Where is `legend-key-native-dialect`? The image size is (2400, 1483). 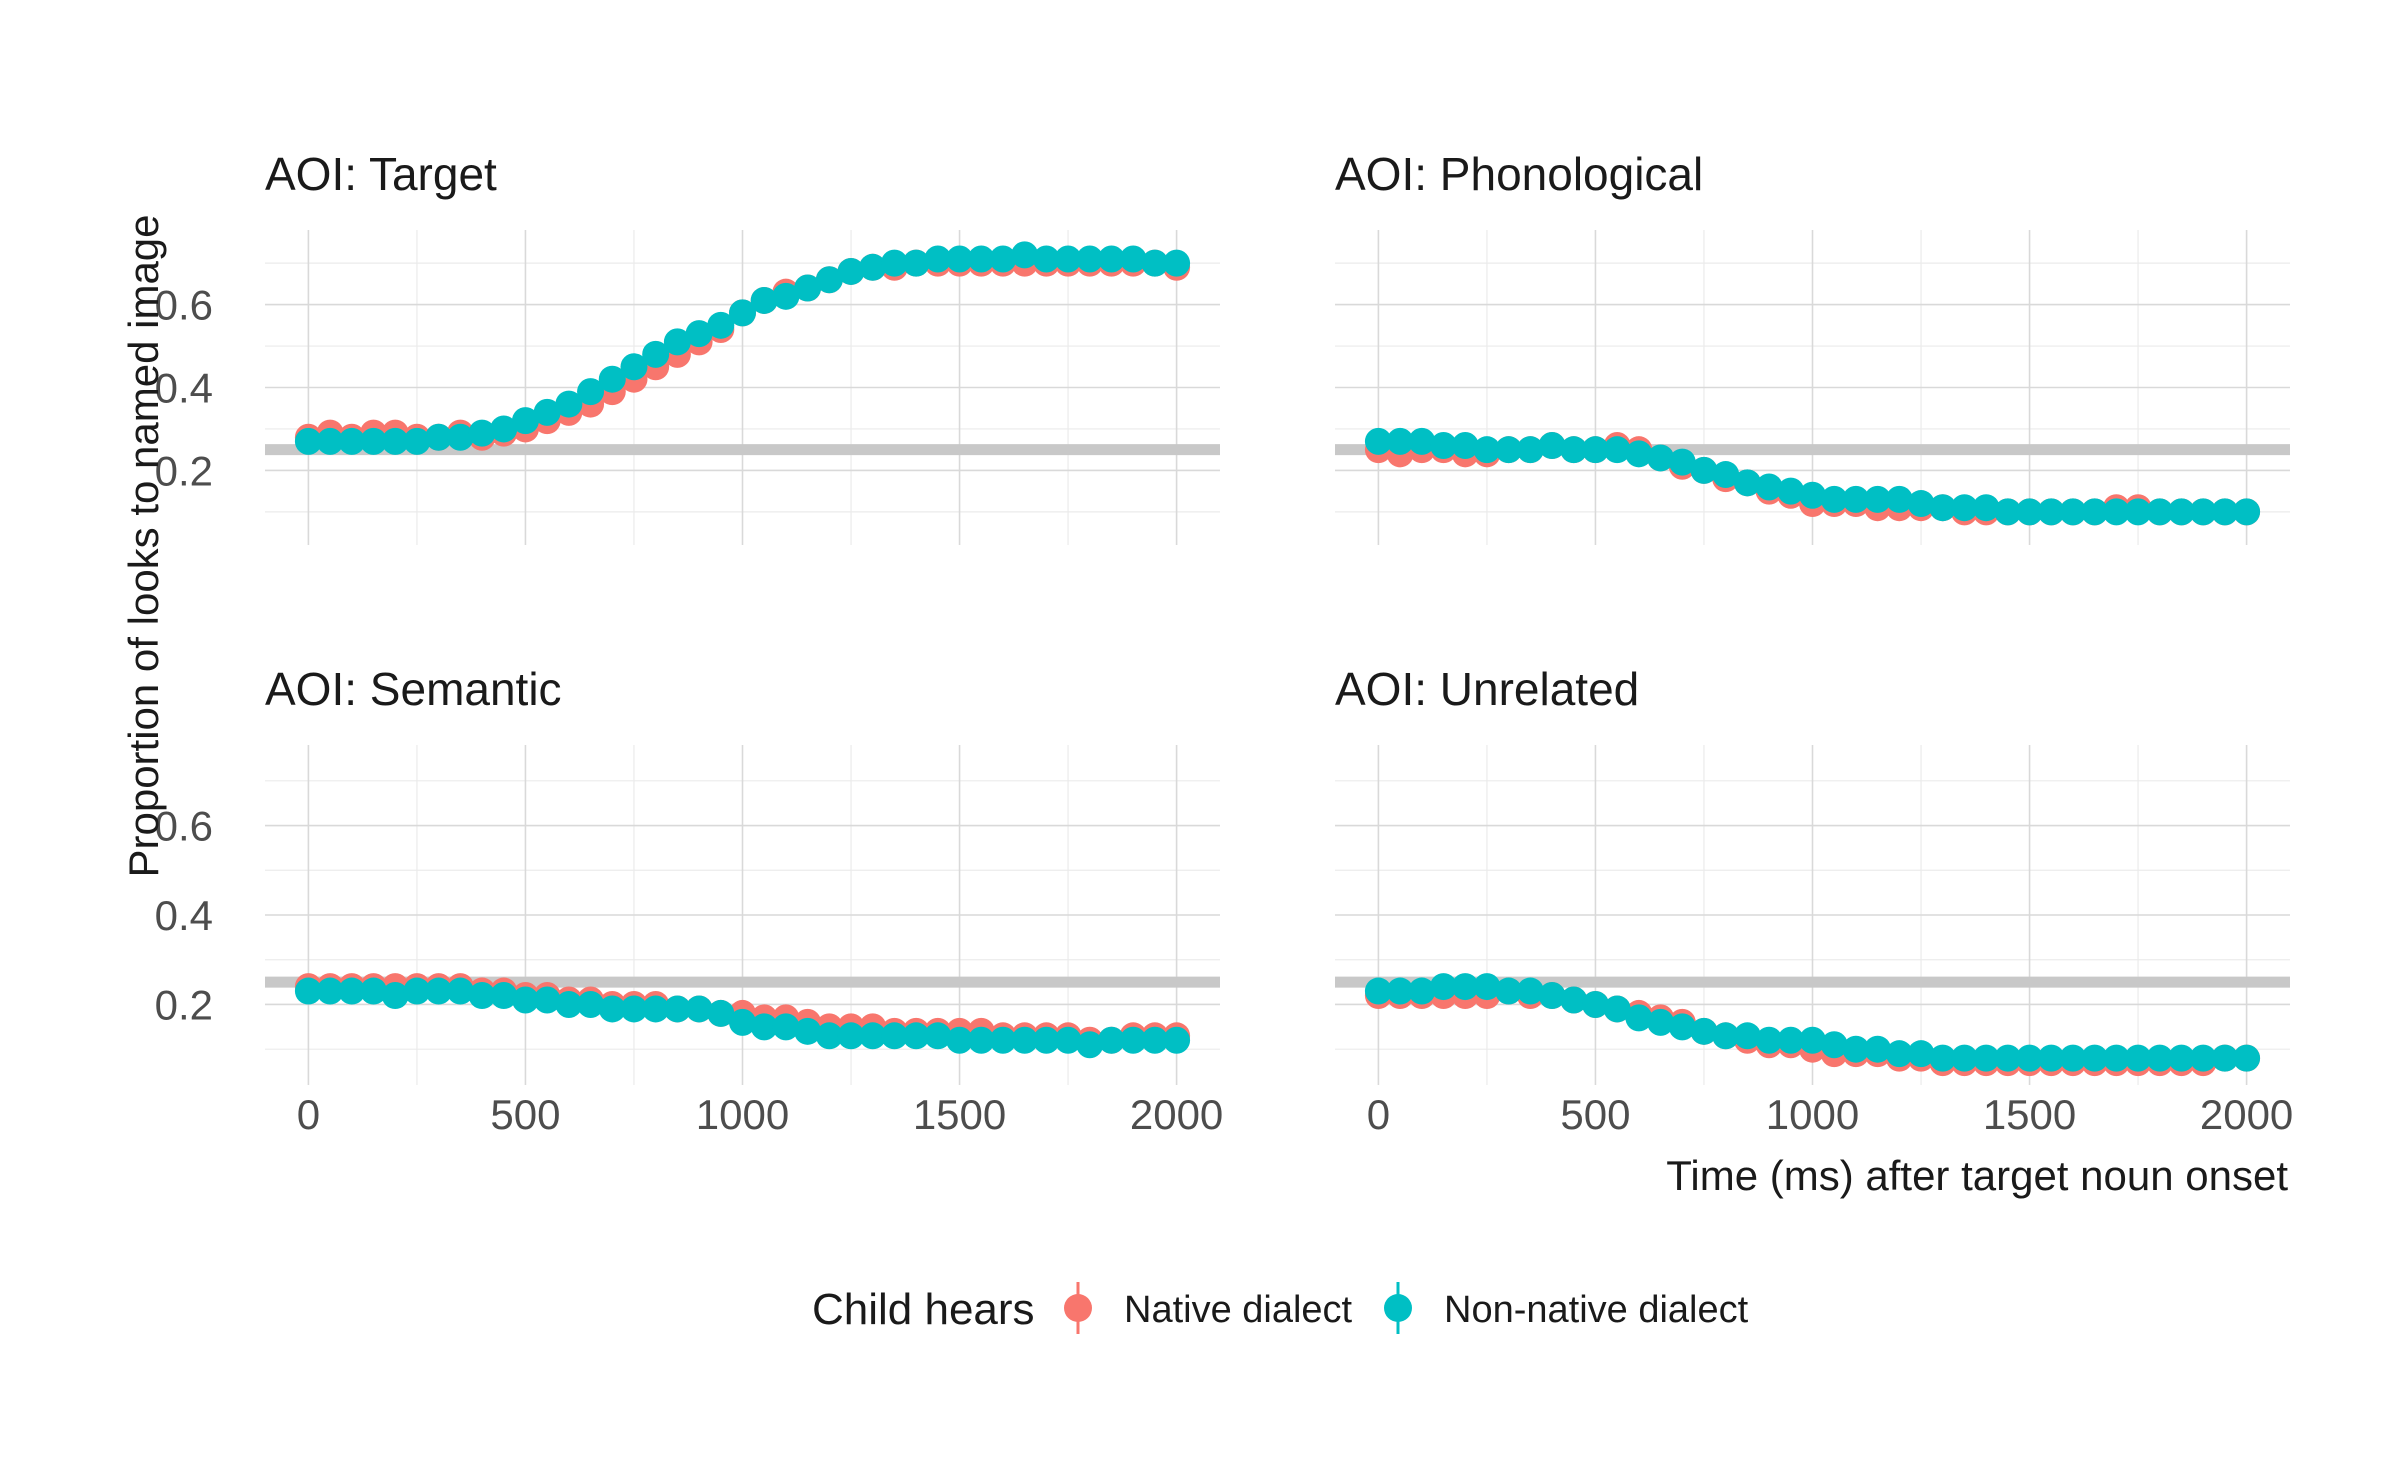
legend-key-native-dialect is located at coordinates (1078, 1308).